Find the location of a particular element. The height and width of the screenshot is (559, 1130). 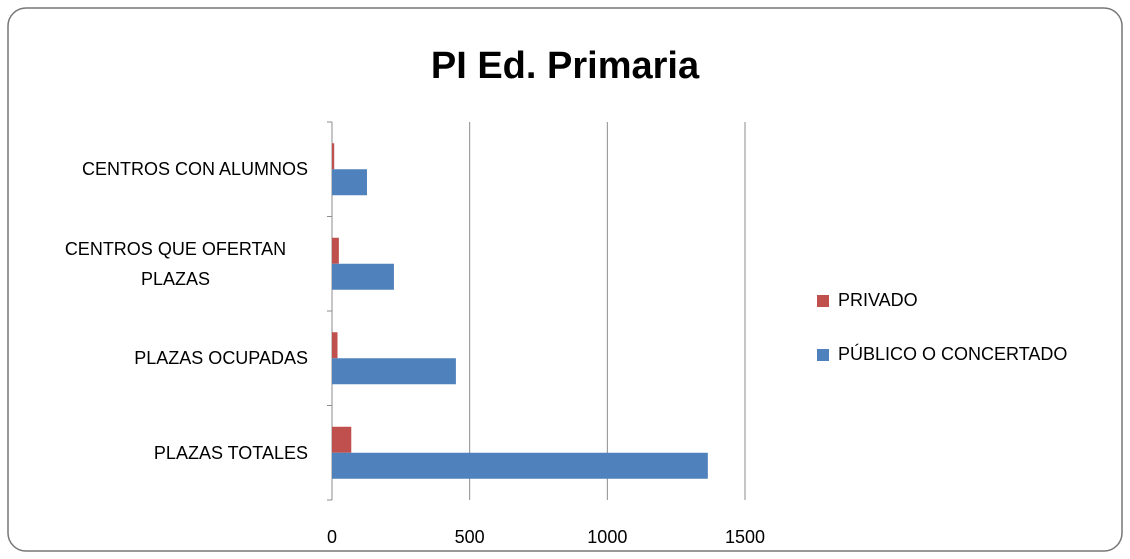

chart-title: PI Ed. Primaria is located at coordinates (565, 66).